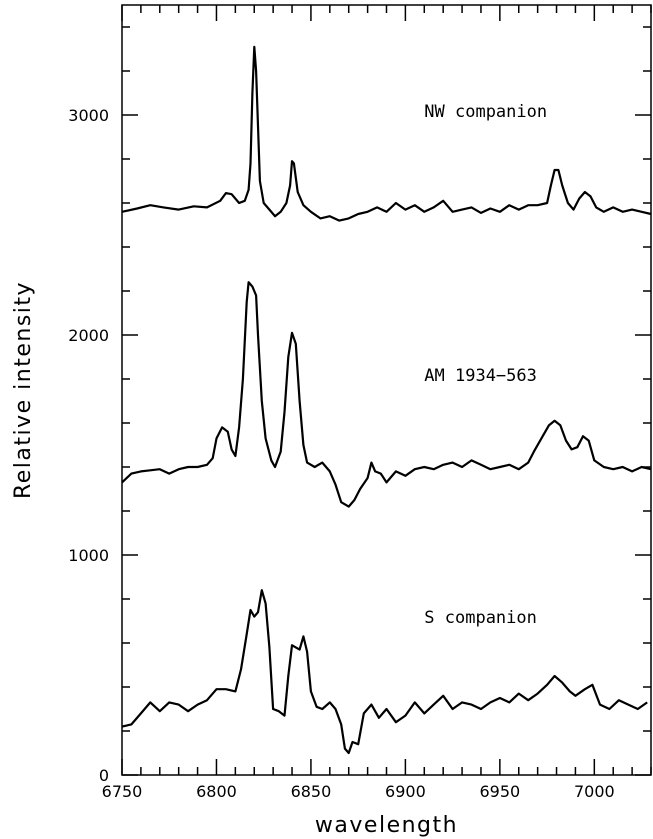 This screenshot has width=653, height=839. Describe the element at coordinates (216, 791) in the screenshot. I see `x-tick-label: 6800` at that location.